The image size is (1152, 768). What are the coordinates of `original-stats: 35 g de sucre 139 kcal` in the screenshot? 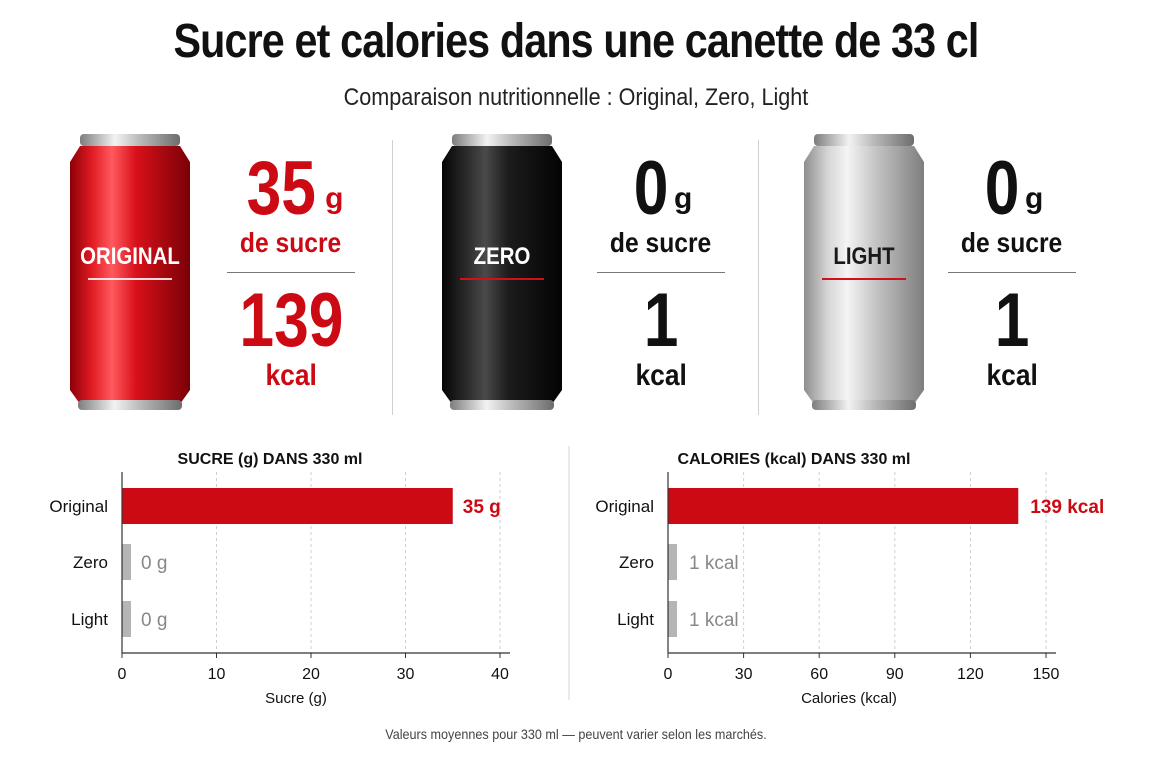 It's located at (291, 271).